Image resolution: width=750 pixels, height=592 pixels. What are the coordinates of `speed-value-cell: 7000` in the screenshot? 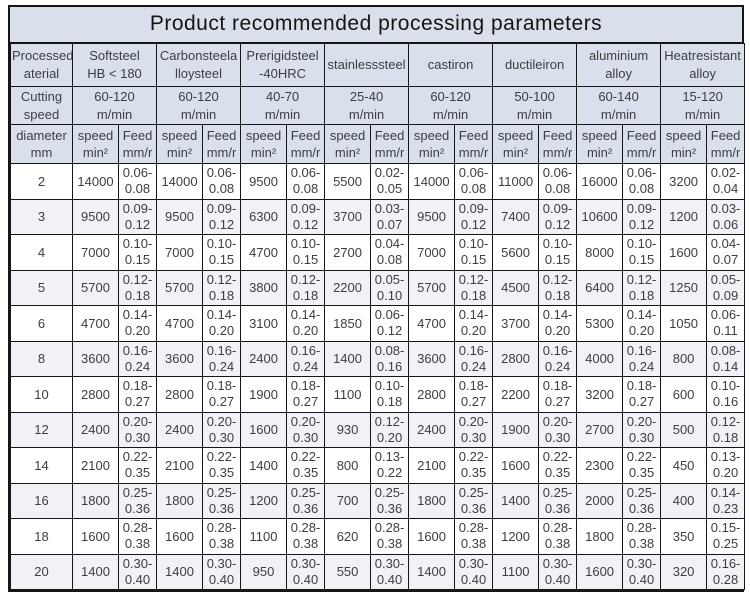 It's located at (95, 252).